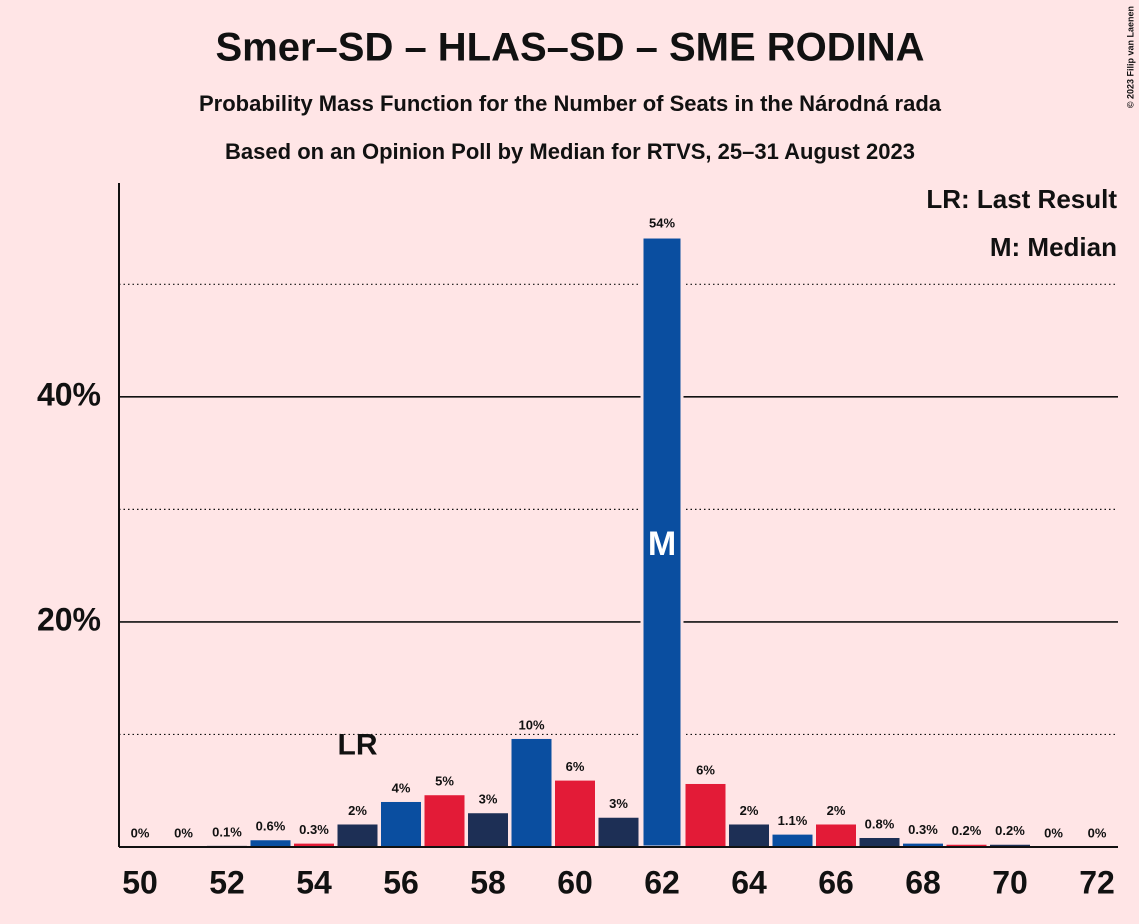  What do you see at coordinates (488, 882) in the screenshot?
I see `x-tick-label: 58` at bounding box center [488, 882].